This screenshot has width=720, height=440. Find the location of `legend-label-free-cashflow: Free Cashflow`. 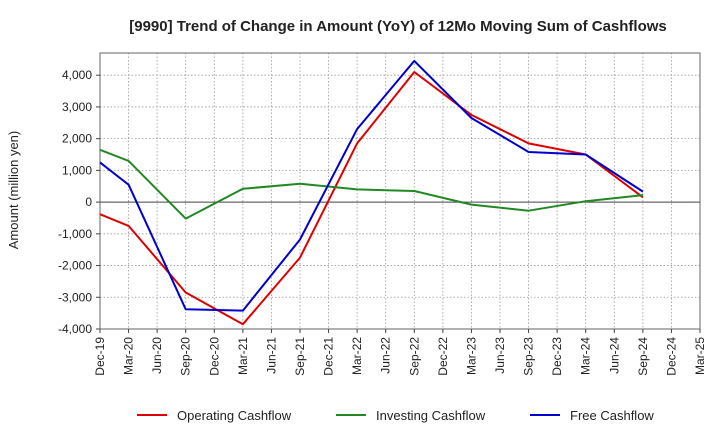

legend-label-free-cashflow: Free Cashflow is located at coordinates (612, 415).